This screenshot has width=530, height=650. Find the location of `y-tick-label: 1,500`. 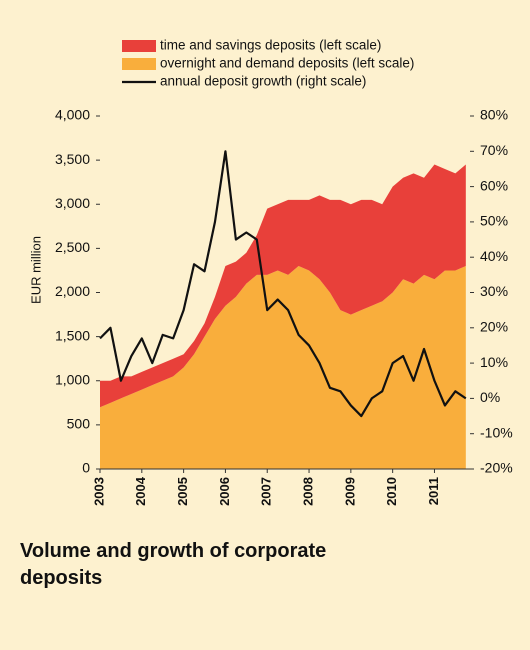

y-tick-label: 1,500 is located at coordinates (72, 335).